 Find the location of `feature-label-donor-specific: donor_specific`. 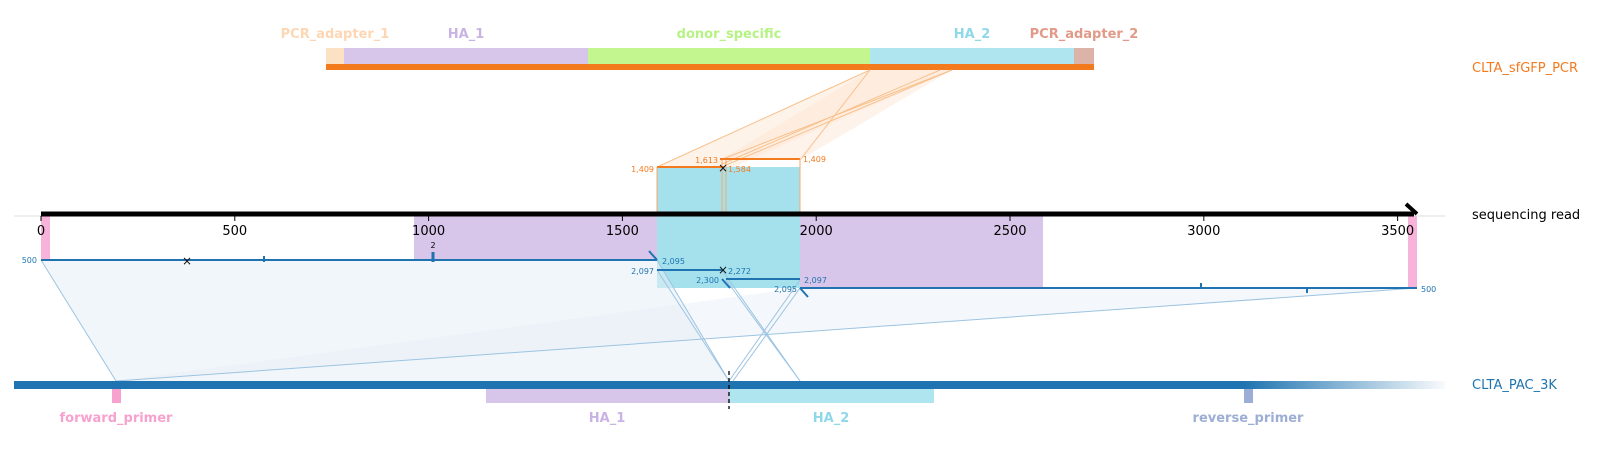

feature-label-donor-specific: donor_specific is located at coordinates (729, 34).